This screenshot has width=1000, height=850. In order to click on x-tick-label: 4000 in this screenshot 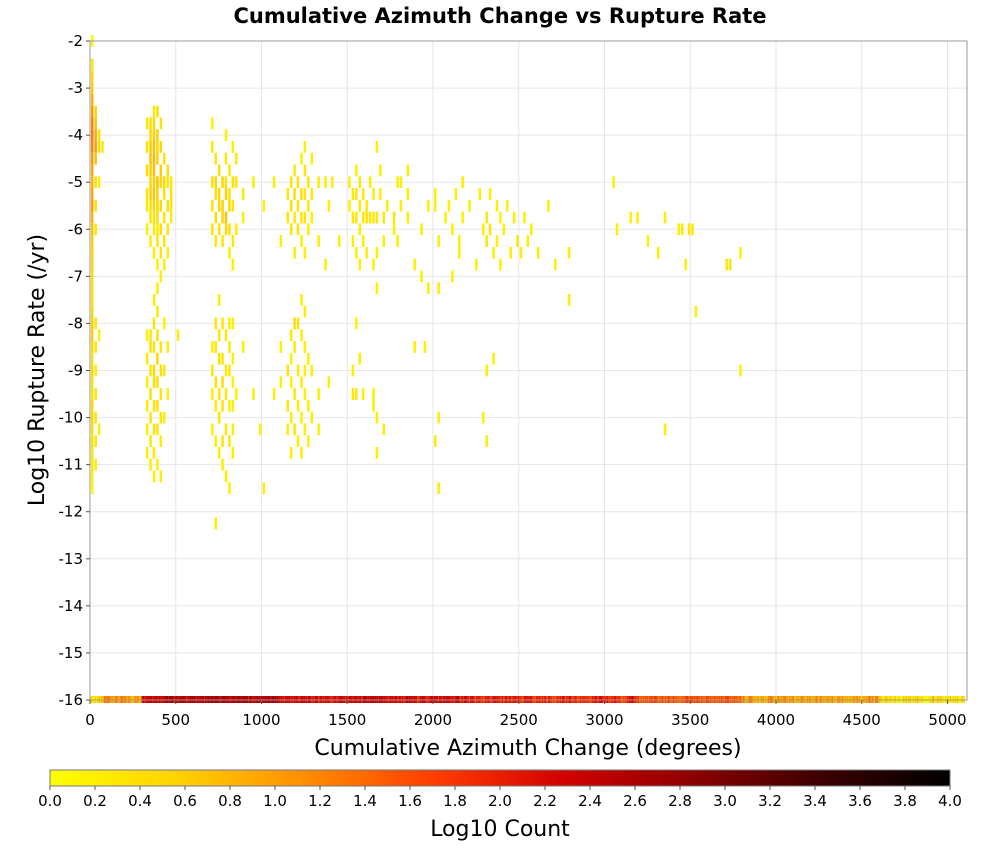, I will do `click(776, 720)`.